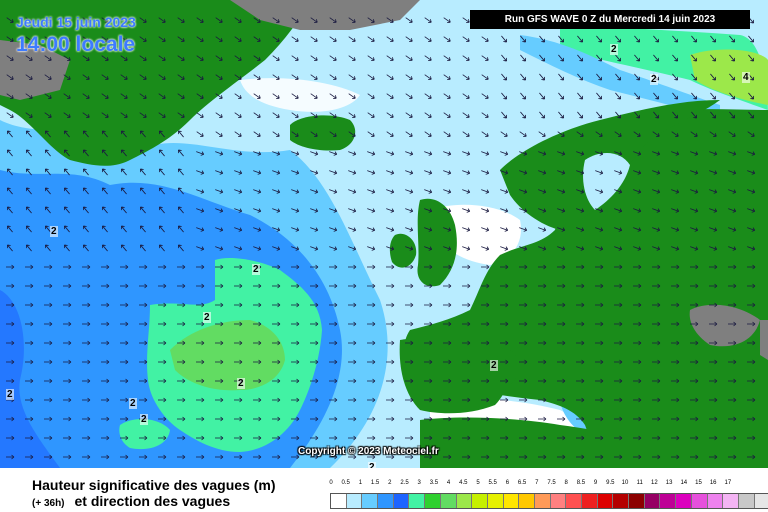 This screenshot has width=768, height=512. What do you see at coordinates (566, 483) in the screenshot?
I see `color-scale-tick-label: 8` at bounding box center [566, 483].